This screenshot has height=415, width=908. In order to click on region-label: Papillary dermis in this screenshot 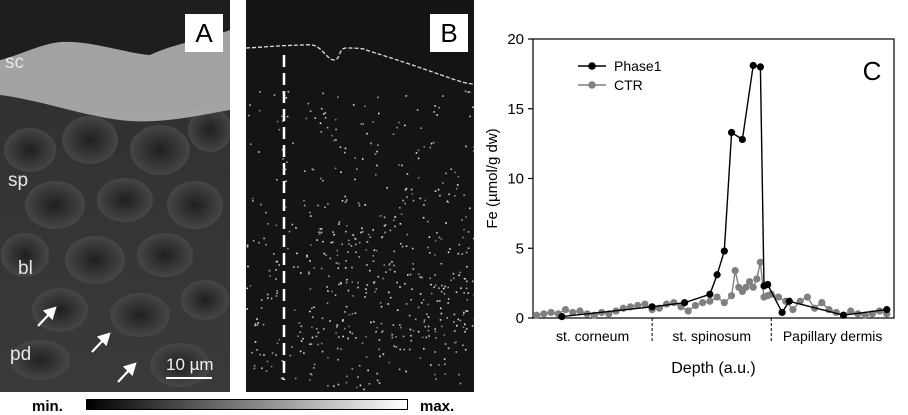, I will do `click(833, 336)`.